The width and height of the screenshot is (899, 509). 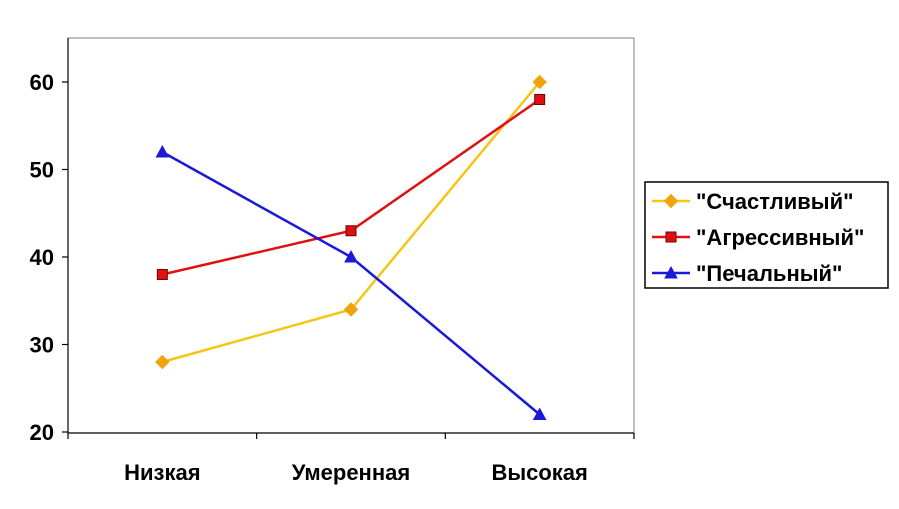 What do you see at coordinates (42, 345) in the screenshot?
I see `y-tick-label: 30` at bounding box center [42, 345].